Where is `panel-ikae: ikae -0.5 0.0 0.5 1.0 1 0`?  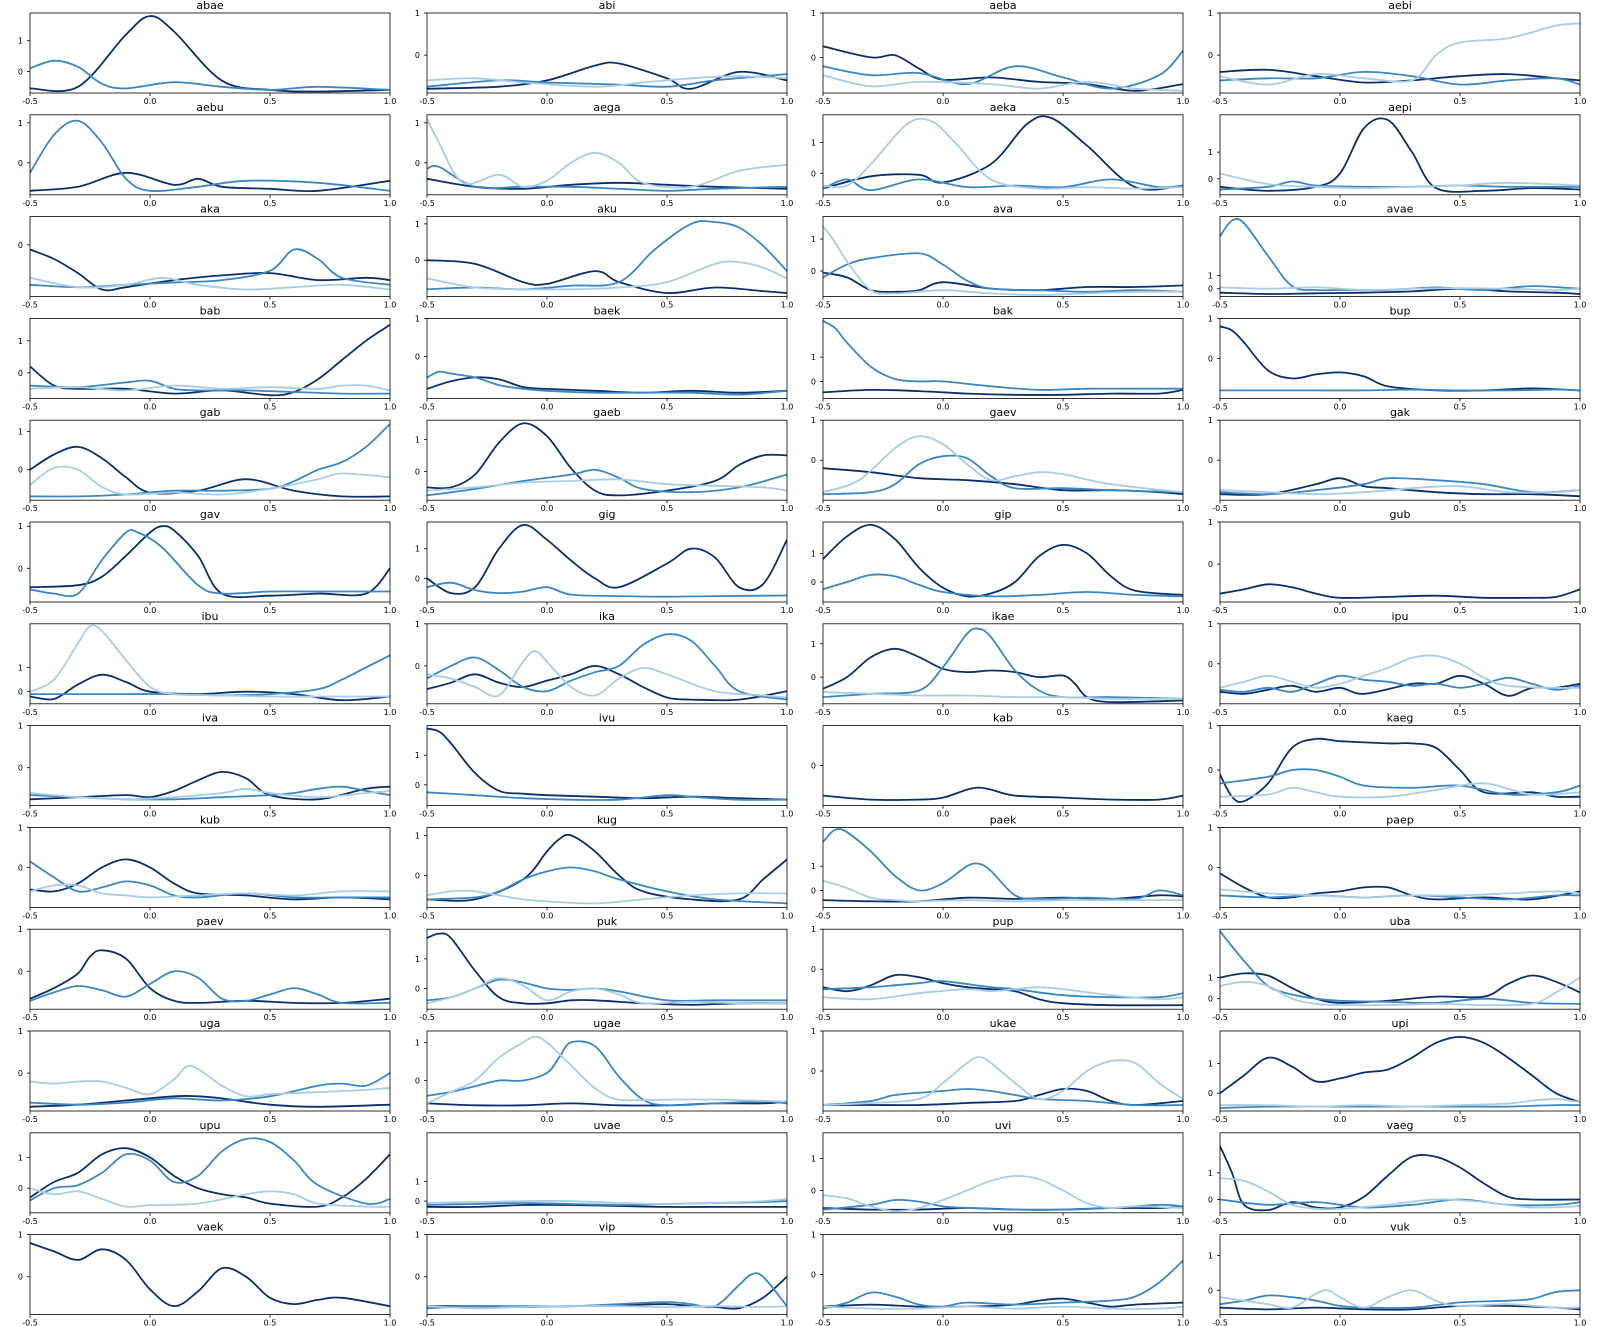
panel-ikae: ikae -0.5 0.0 0.5 1.0 1 0 is located at coordinates (1000, 663).